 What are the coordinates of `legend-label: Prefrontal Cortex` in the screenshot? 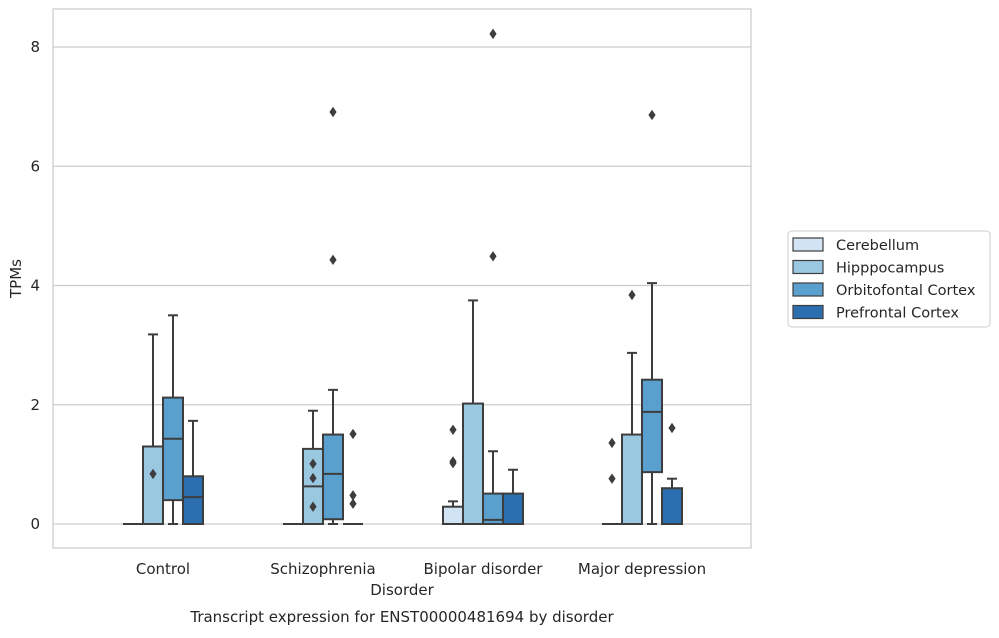 It's located at (897, 314).